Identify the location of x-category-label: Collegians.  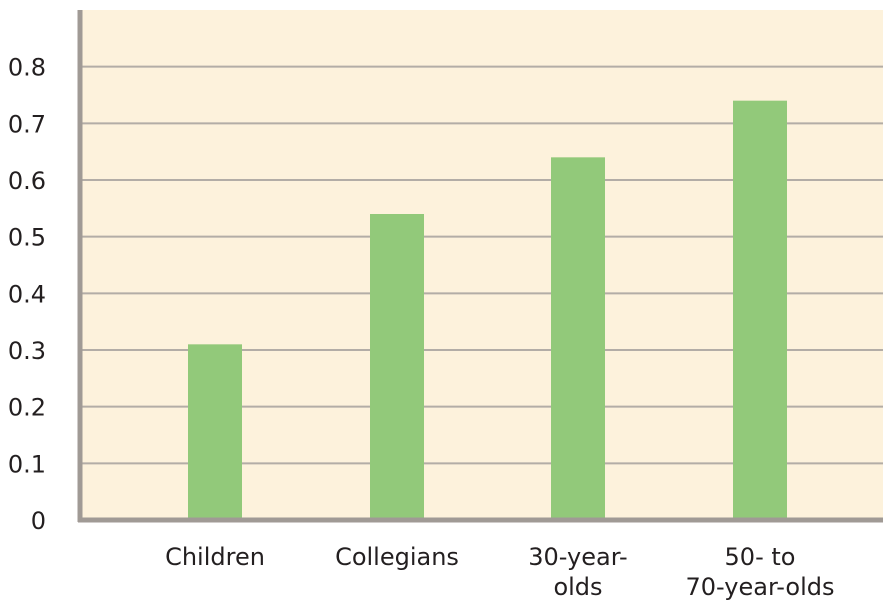
(397, 557).